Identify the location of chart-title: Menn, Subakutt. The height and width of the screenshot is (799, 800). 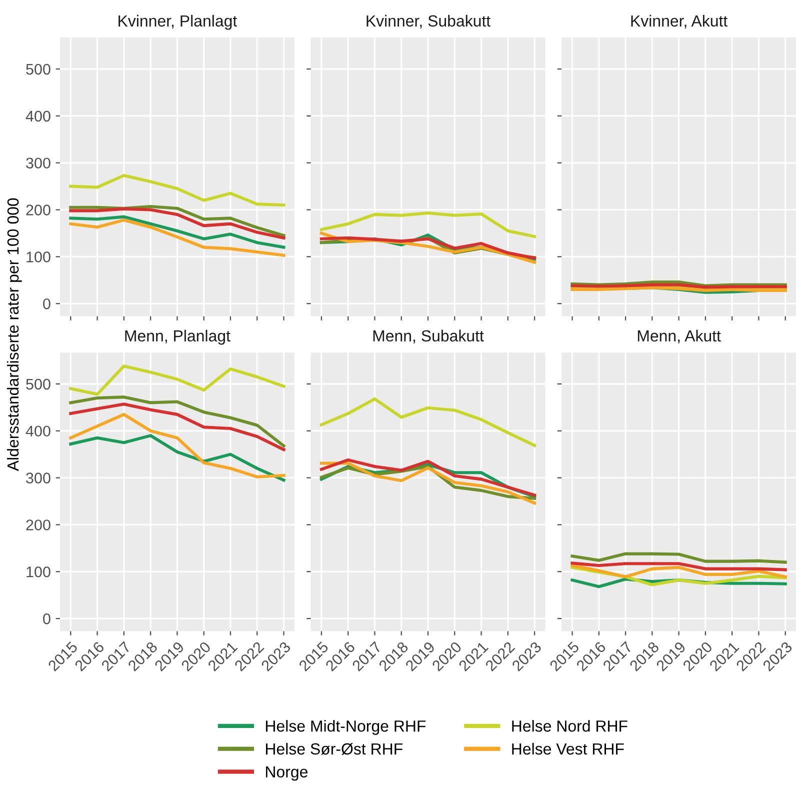
(428, 337).